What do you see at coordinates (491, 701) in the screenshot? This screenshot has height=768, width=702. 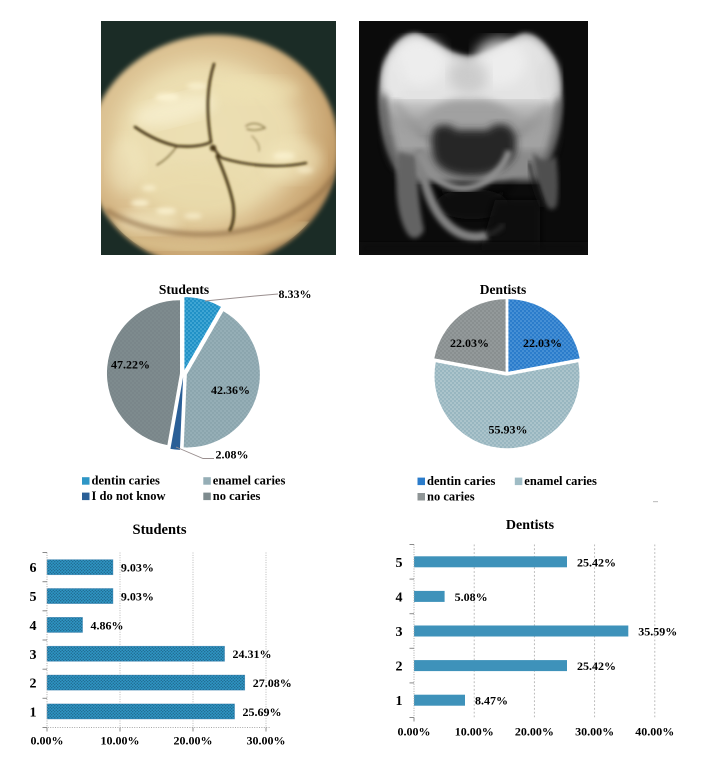 I see `svg-text: 8.47%` at bounding box center [491, 701].